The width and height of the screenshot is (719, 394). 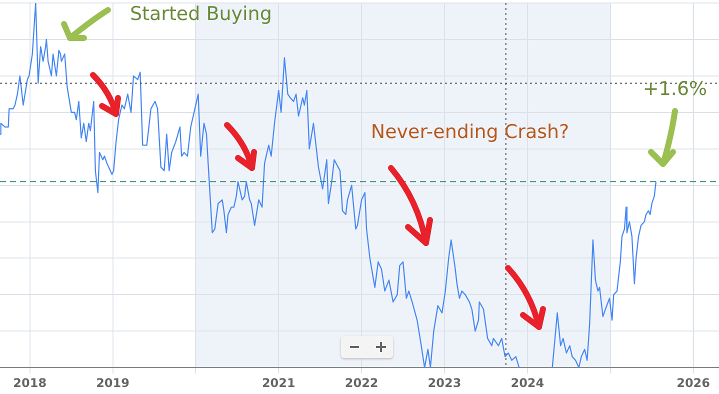 What do you see at coordinates (201, 13) in the screenshot?
I see `annotation: Started Buying` at bounding box center [201, 13].